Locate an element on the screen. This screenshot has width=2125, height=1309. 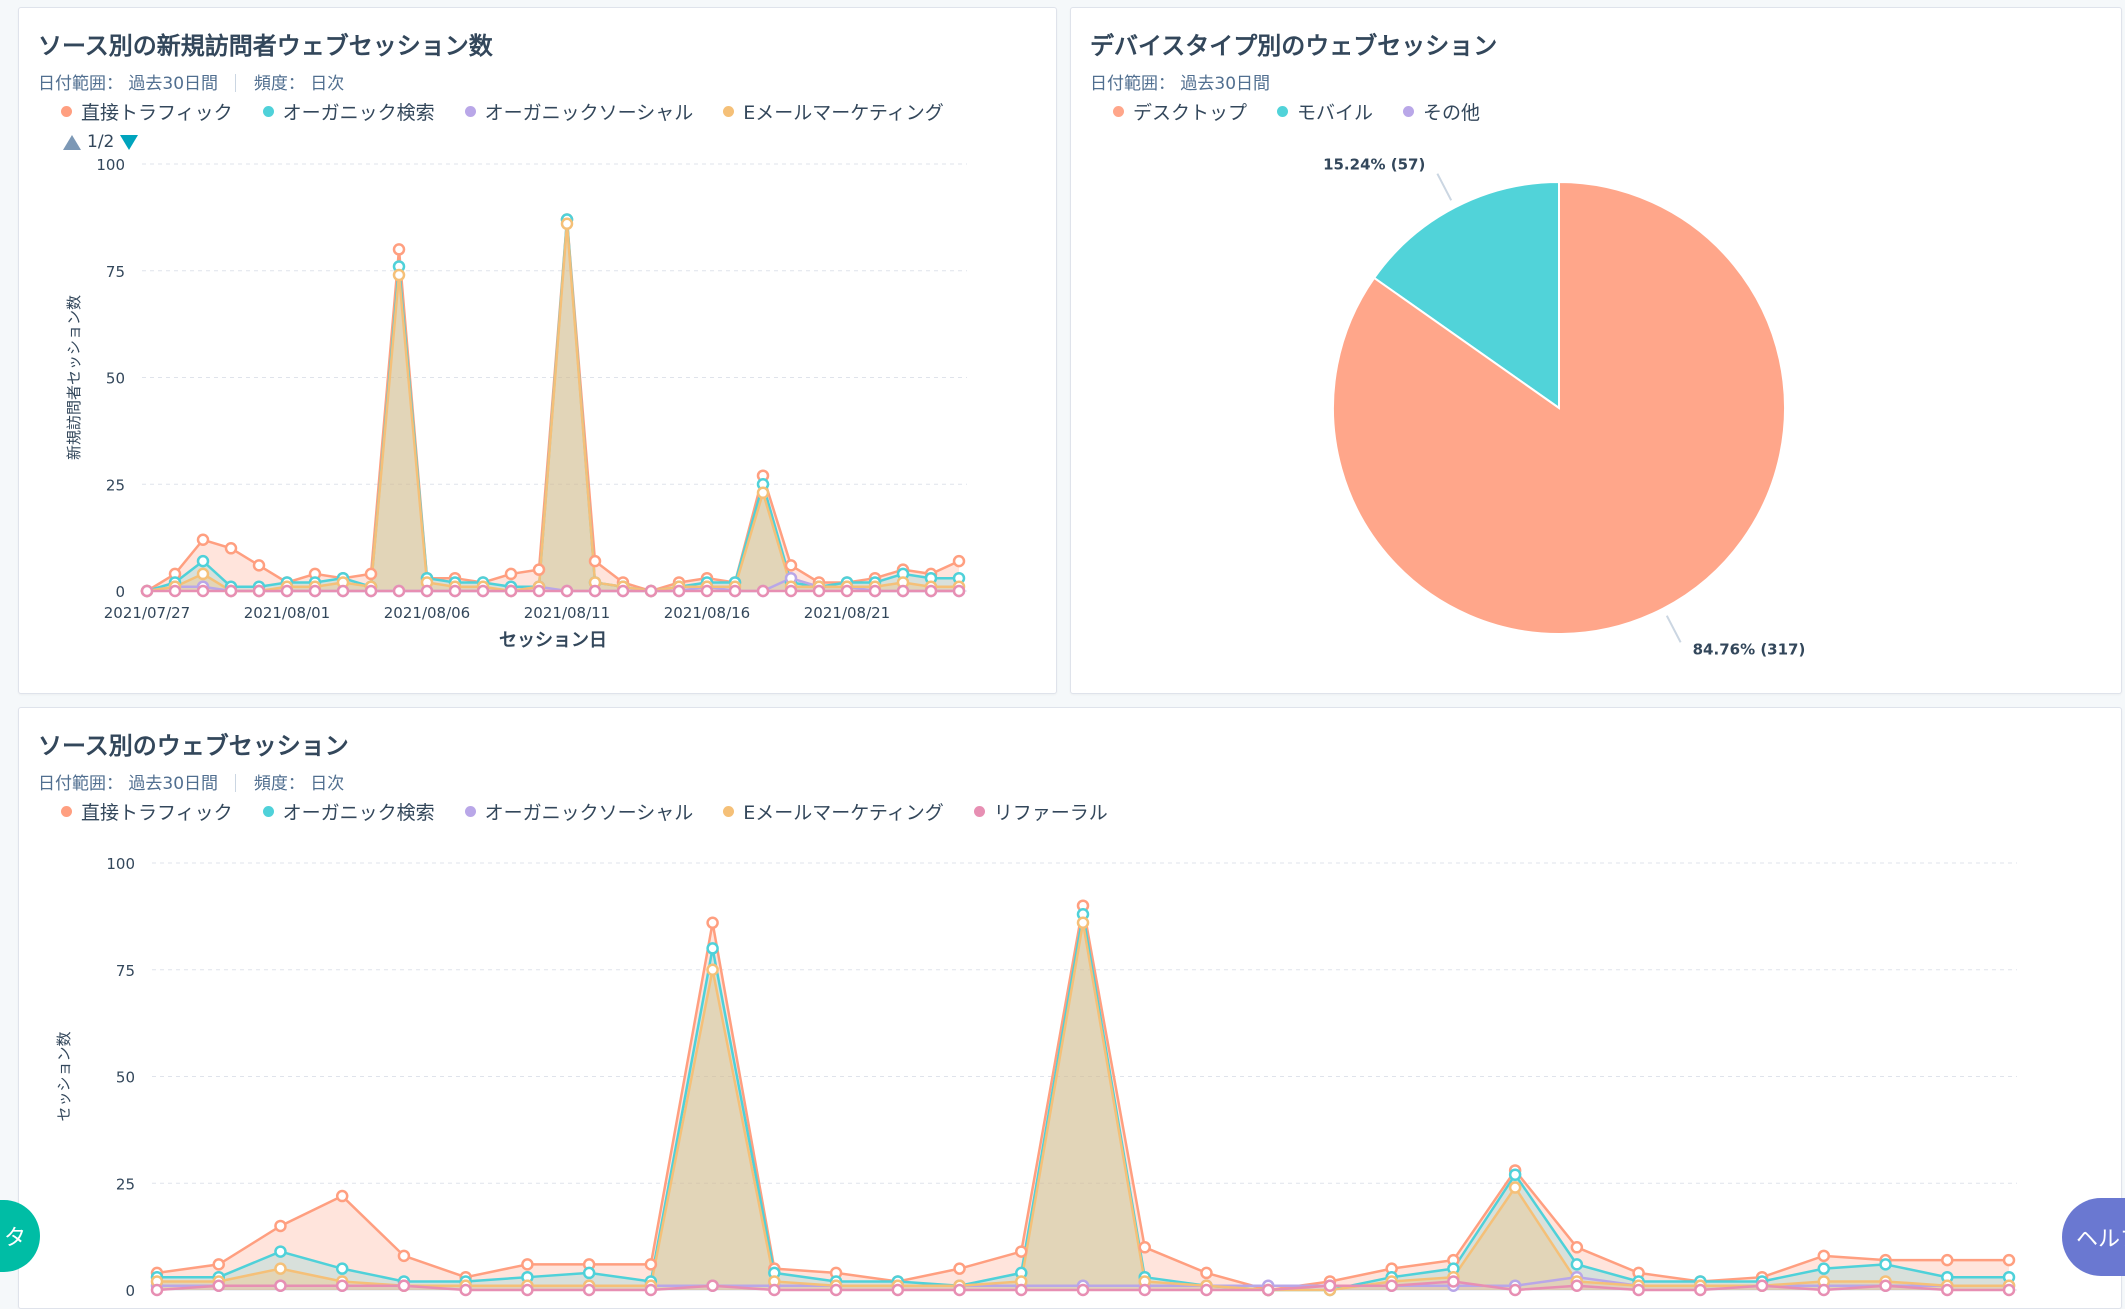
legend-next-icon is located at coordinates (129, 142).